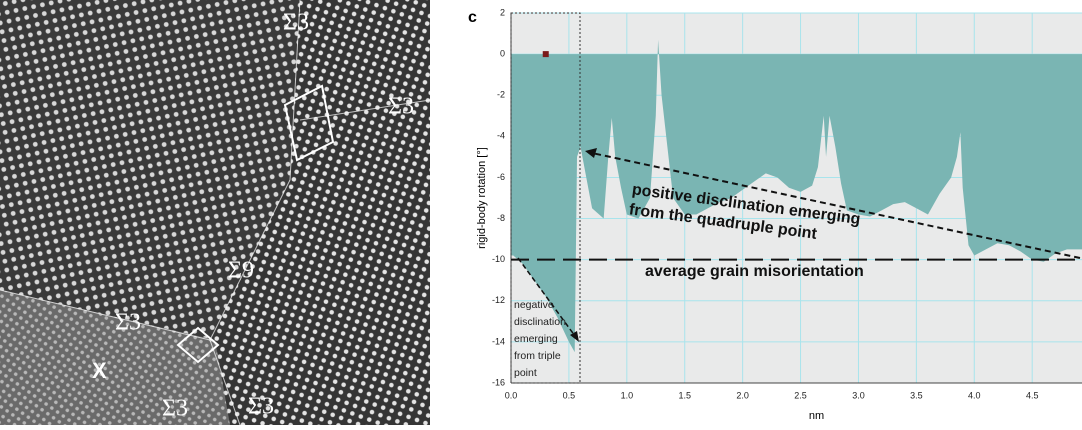  What do you see at coordinates (501, 95) in the screenshot?
I see `y-tick-label: -2` at bounding box center [501, 95].